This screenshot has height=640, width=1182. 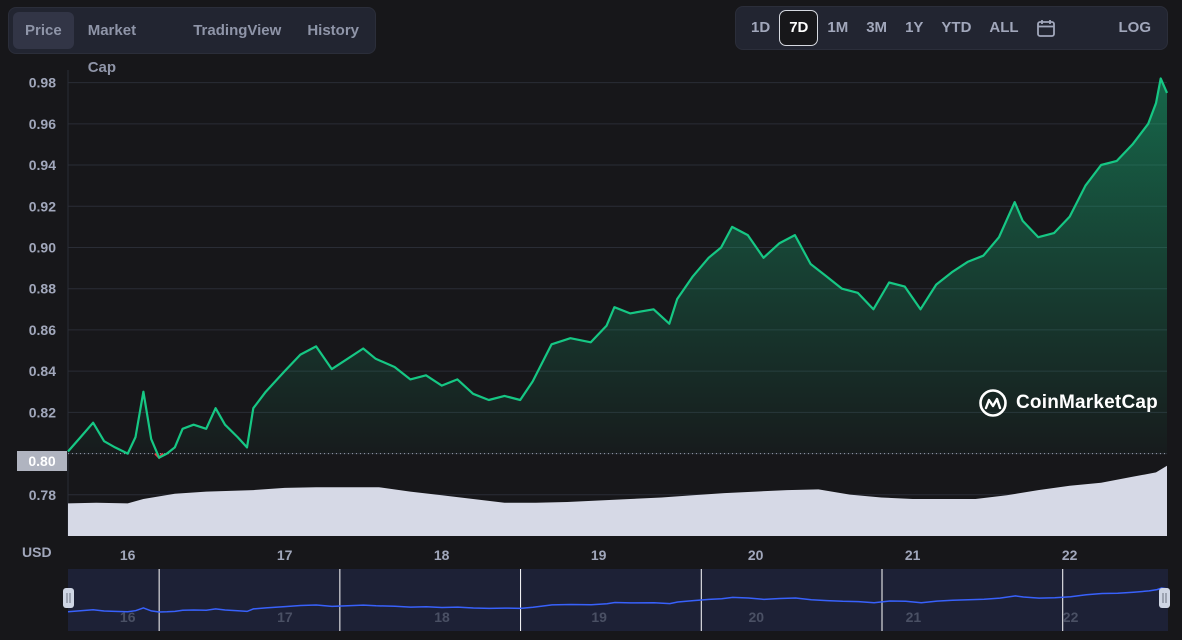 What do you see at coordinates (42, 330) in the screenshot?
I see `y-tick-label: 0.86` at bounding box center [42, 330].